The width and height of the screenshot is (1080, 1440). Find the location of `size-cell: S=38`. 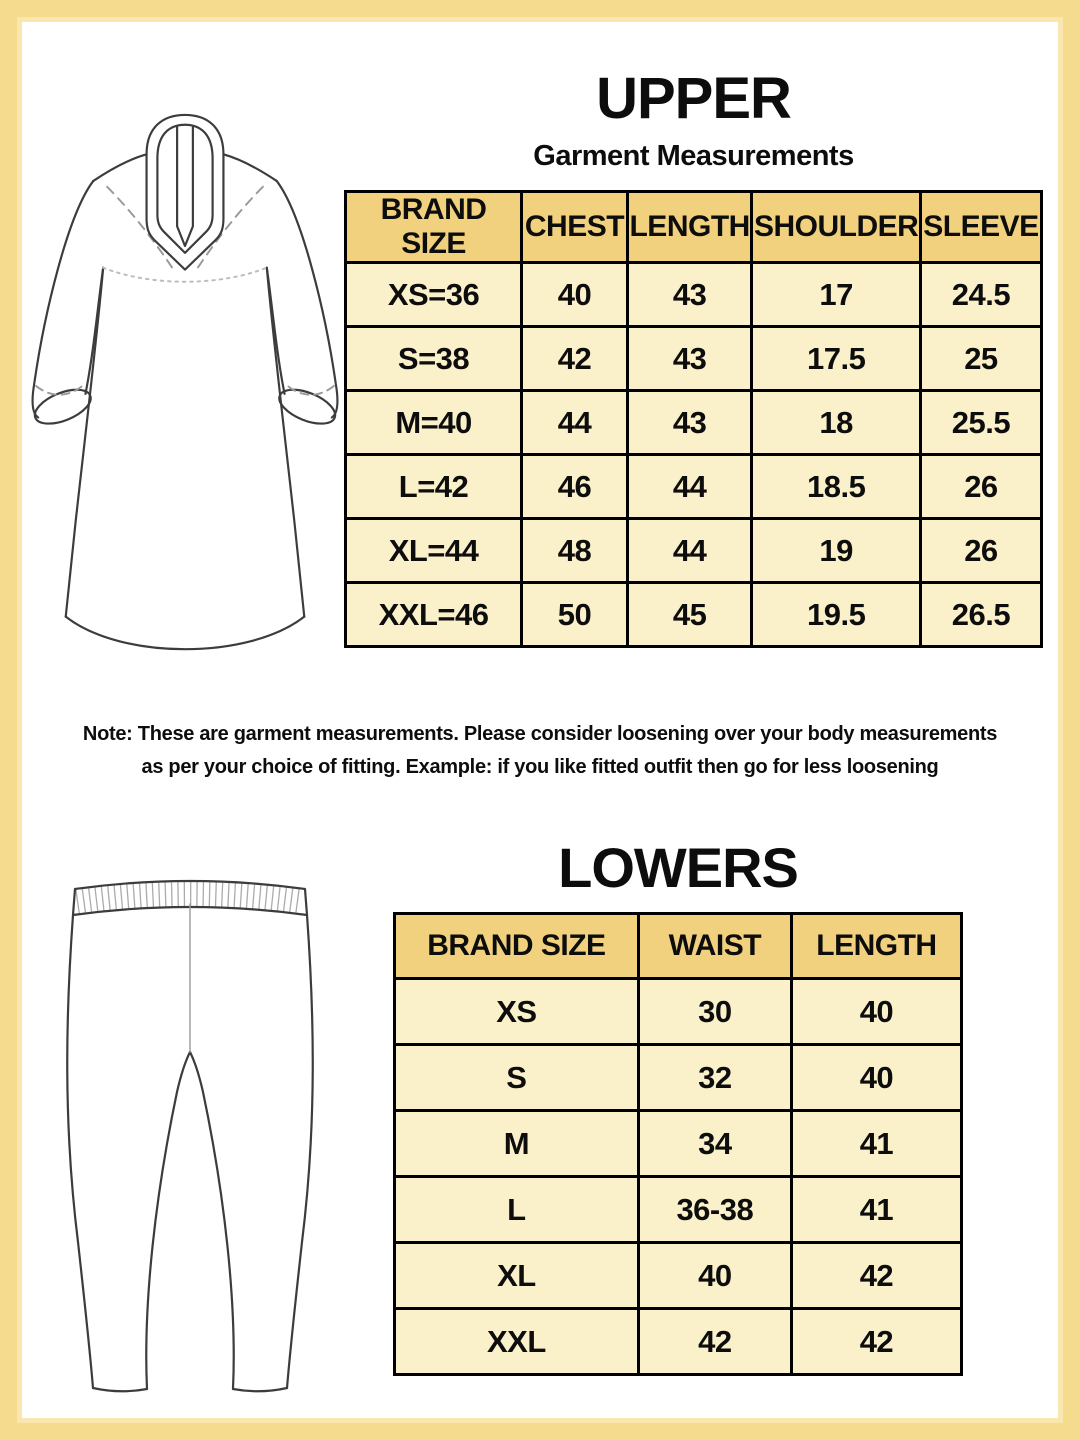

size-cell: S=38 is located at coordinates (433, 358).